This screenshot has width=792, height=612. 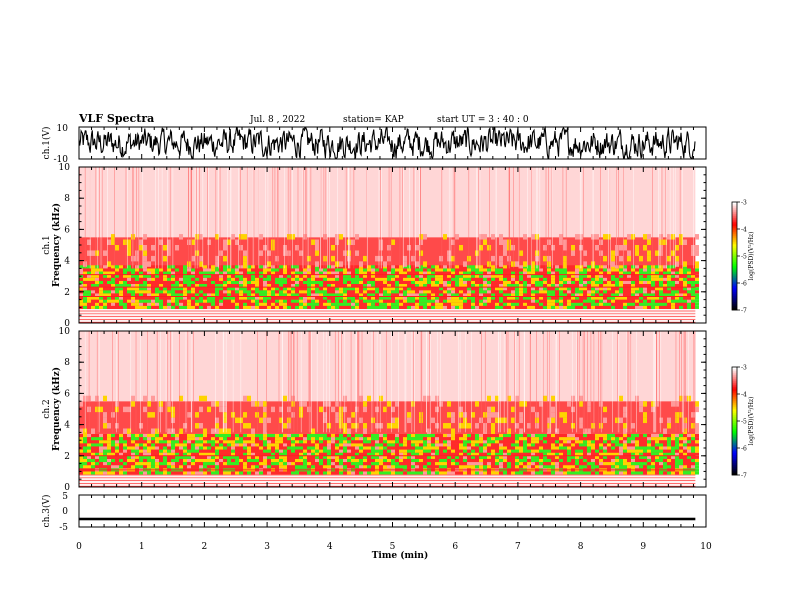 What do you see at coordinates (67, 293) in the screenshot?
I see `spec-ytick-label: 2` at bounding box center [67, 293].